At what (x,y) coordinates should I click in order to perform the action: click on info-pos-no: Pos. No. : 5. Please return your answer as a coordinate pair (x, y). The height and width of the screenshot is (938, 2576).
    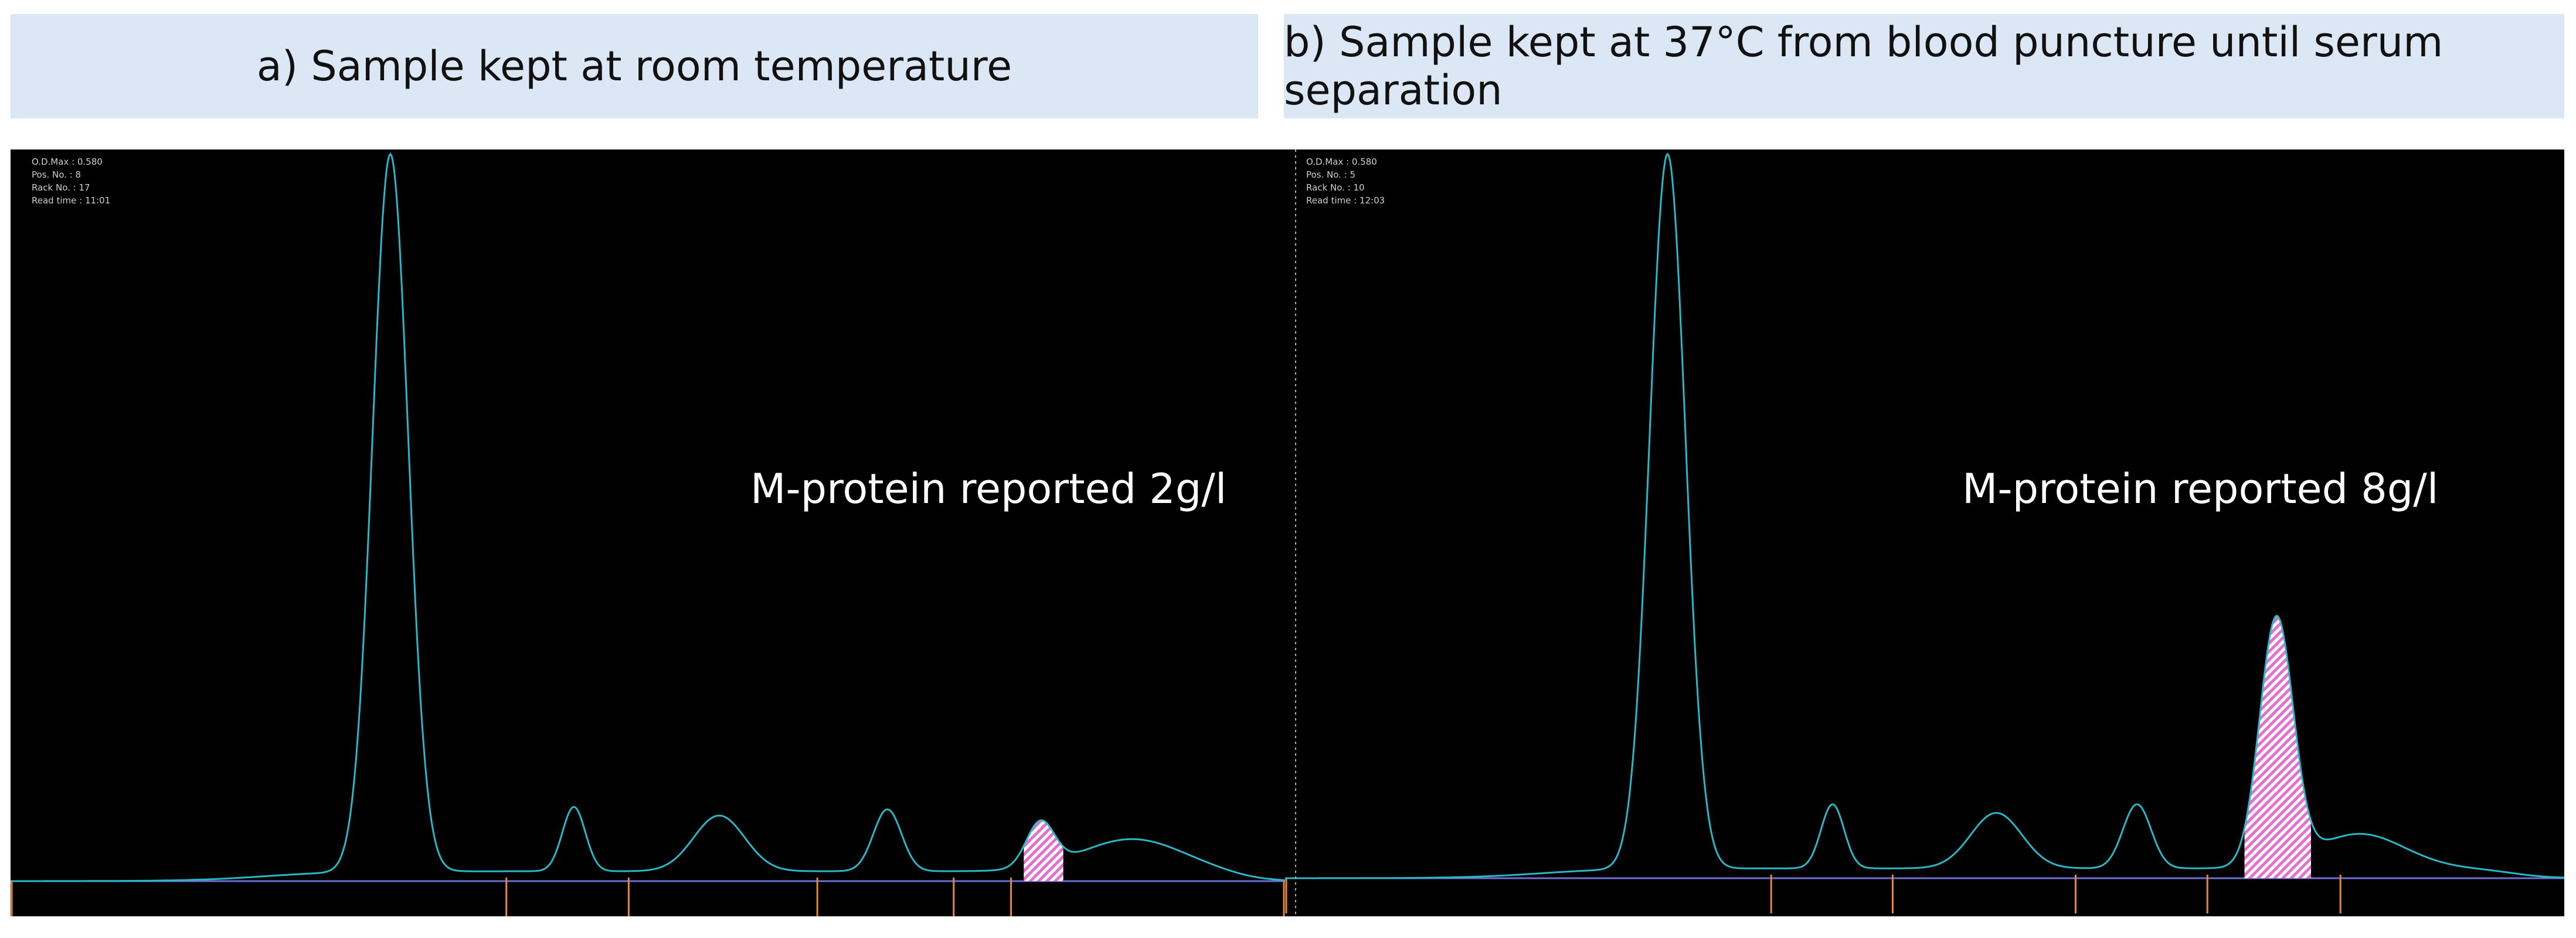
    Looking at the image, I should click on (1331, 174).